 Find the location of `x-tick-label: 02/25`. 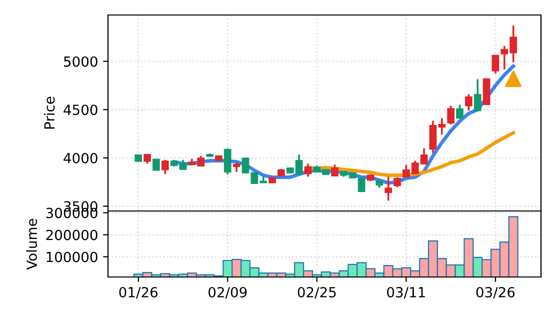

x-tick-label: 02/25 is located at coordinates (317, 292).